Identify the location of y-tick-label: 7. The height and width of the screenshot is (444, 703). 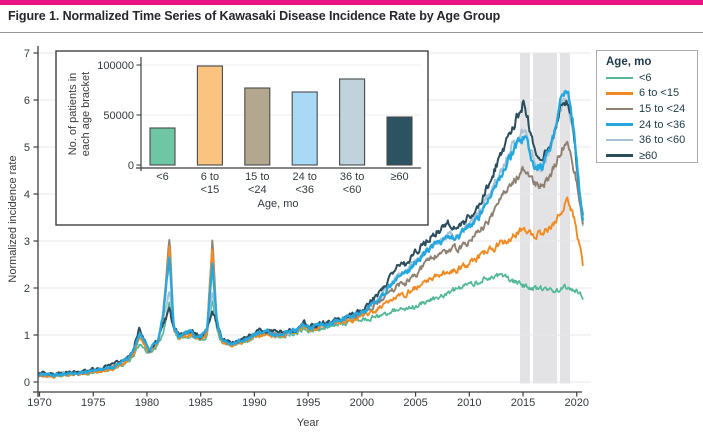
(27, 54).